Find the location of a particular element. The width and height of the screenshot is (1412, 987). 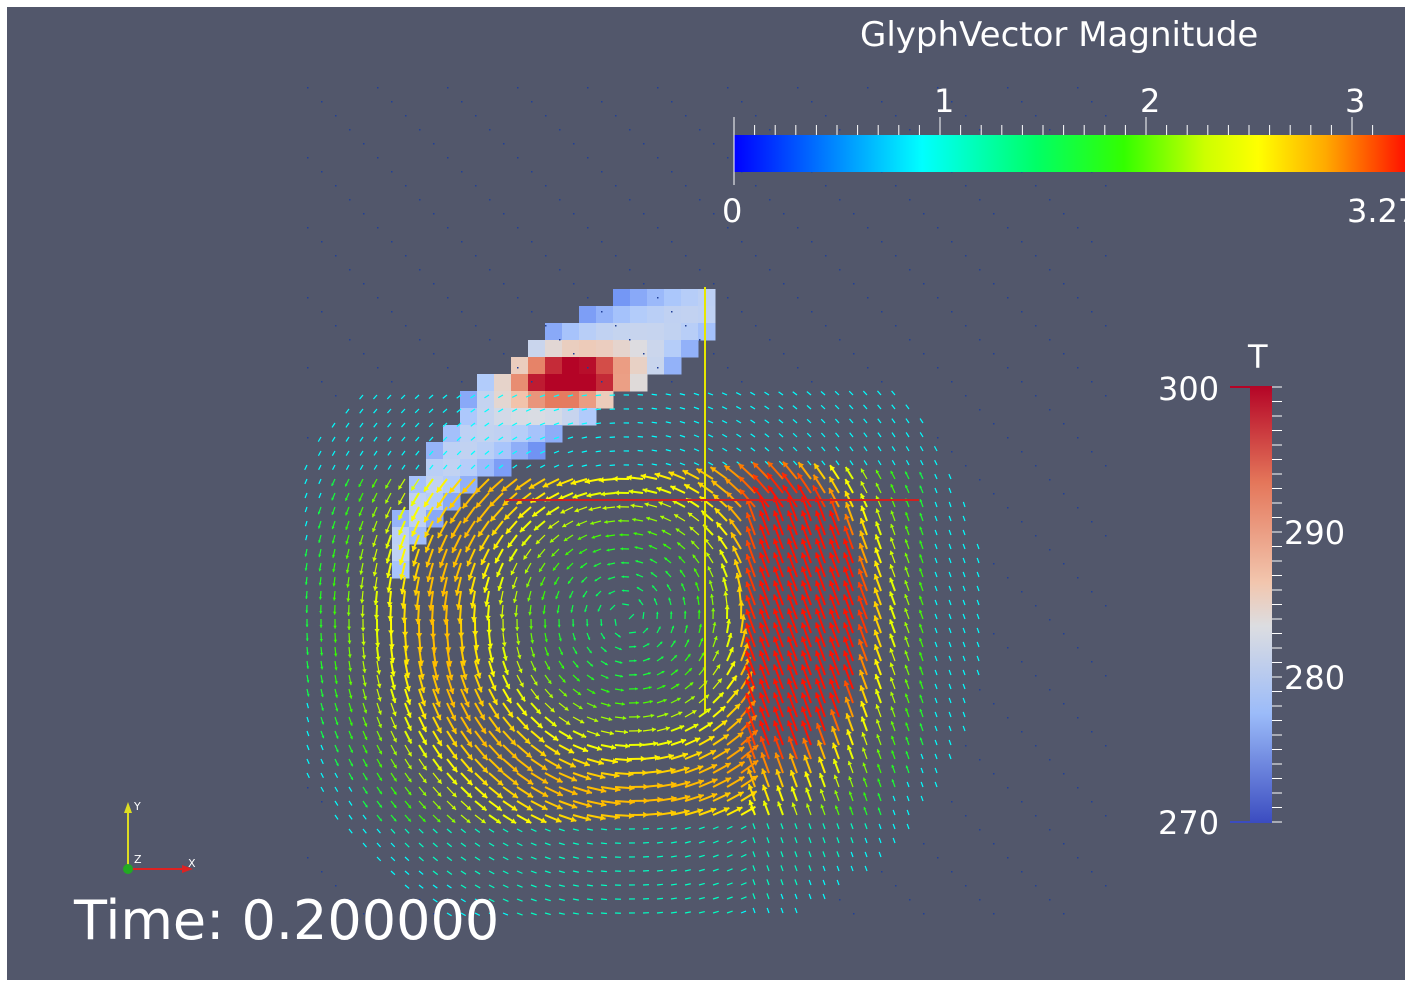

vector-colorbar-ticks is located at coordinates (1053, 126).